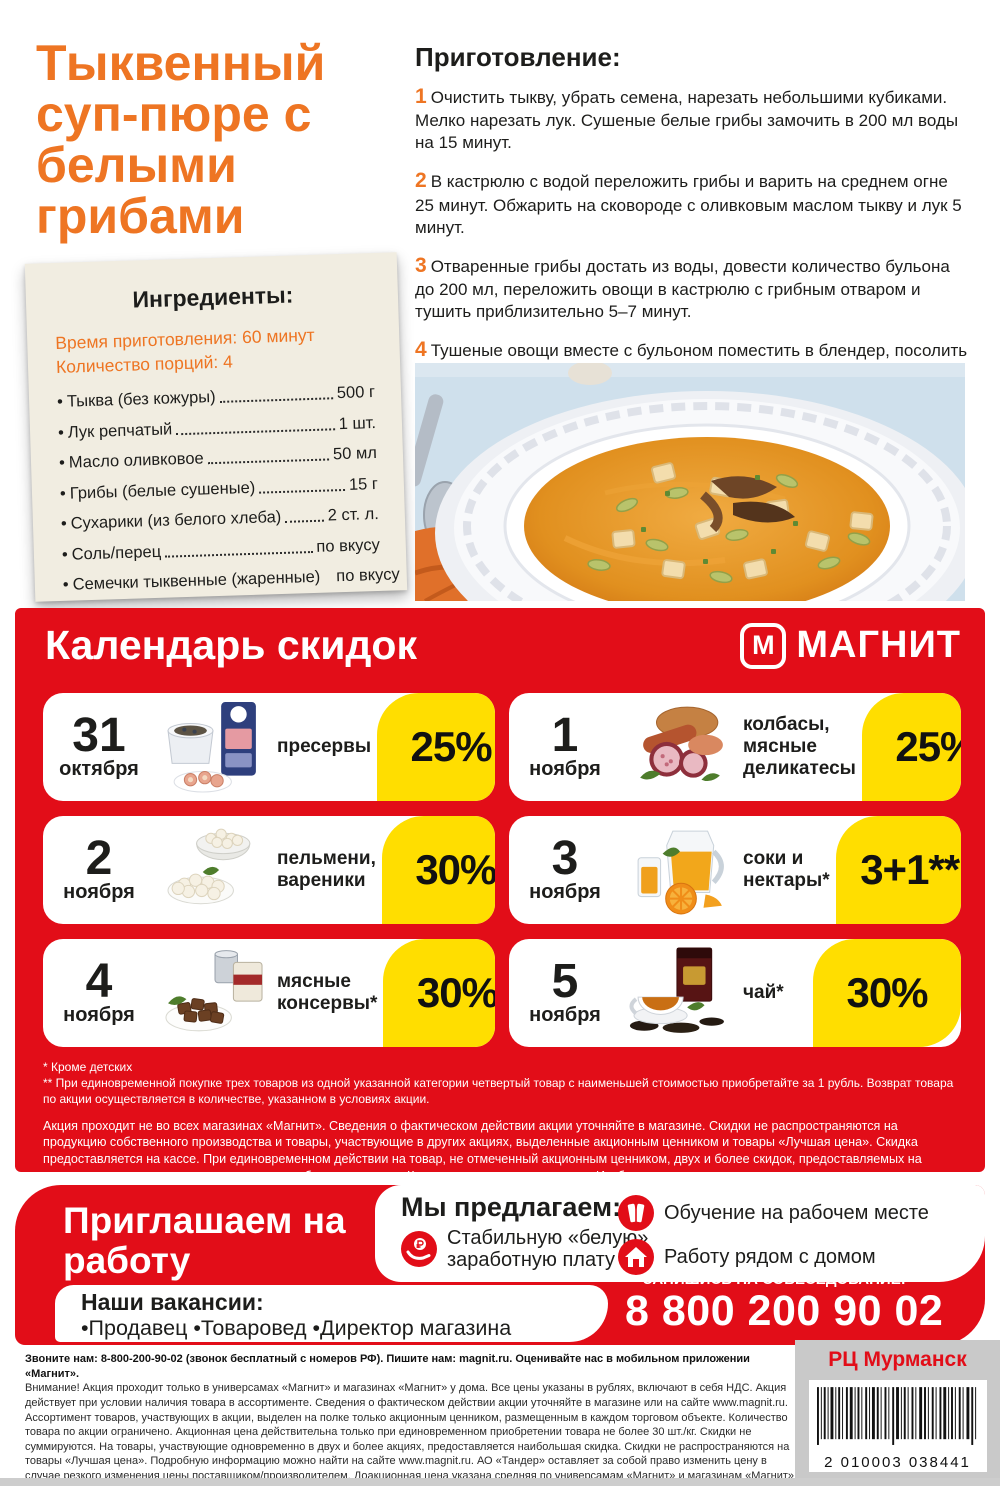 Image resolution: width=1000 pixels, height=1486 pixels. I want to click on product-name: колбасы, мясные деликатесы, so click(799, 746).